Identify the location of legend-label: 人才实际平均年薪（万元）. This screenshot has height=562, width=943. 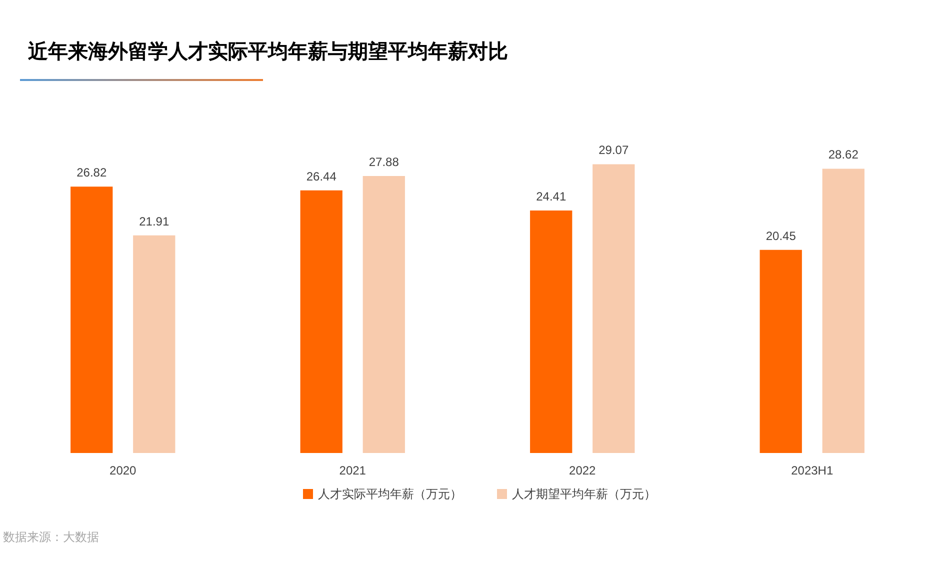
(390, 494).